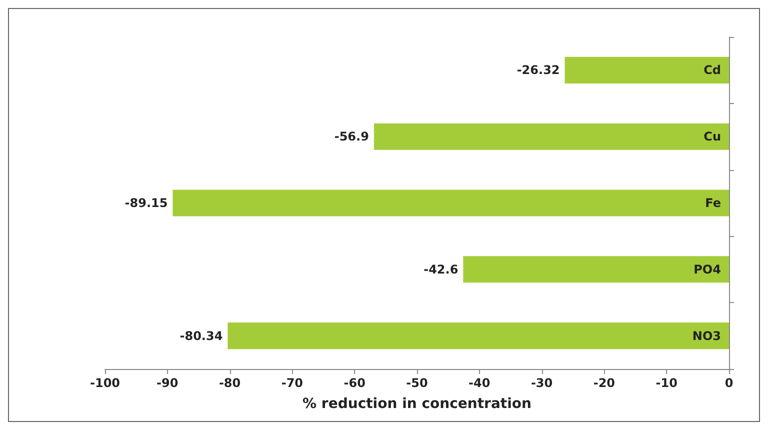 The width and height of the screenshot is (768, 430). Describe the element at coordinates (167, 383) in the screenshot. I see `x-tick-label: -90` at that location.